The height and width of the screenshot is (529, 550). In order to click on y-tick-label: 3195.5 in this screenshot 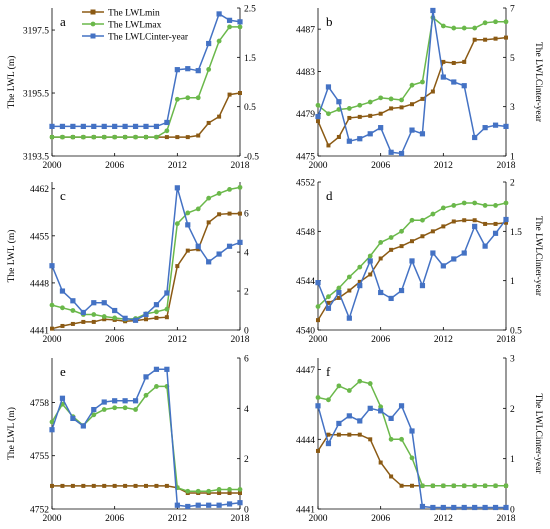, I will do `click(36, 95)`.